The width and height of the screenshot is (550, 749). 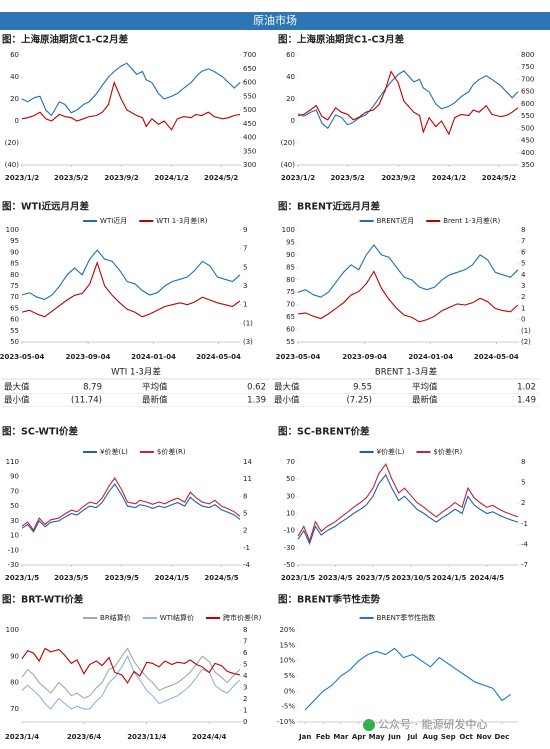 What do you see at coordinates (136, 372) in the screenshot?
I see `stats-title: WTI 1-3月差` at bounding box center [136, 372].